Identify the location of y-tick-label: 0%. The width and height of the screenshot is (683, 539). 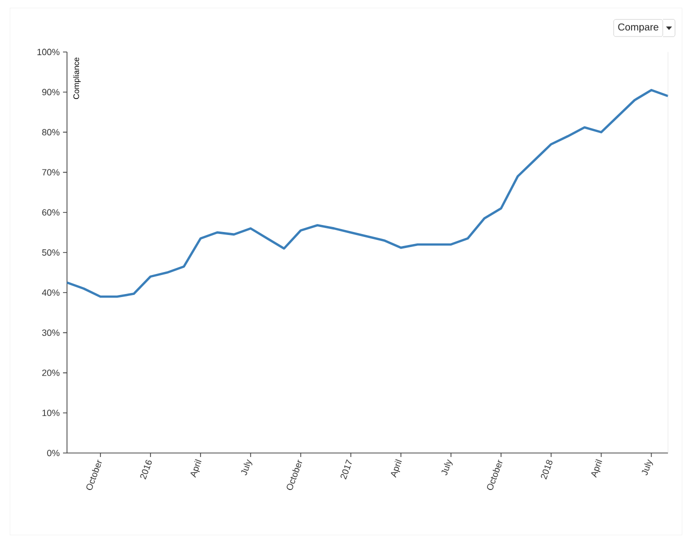
(53, 453).